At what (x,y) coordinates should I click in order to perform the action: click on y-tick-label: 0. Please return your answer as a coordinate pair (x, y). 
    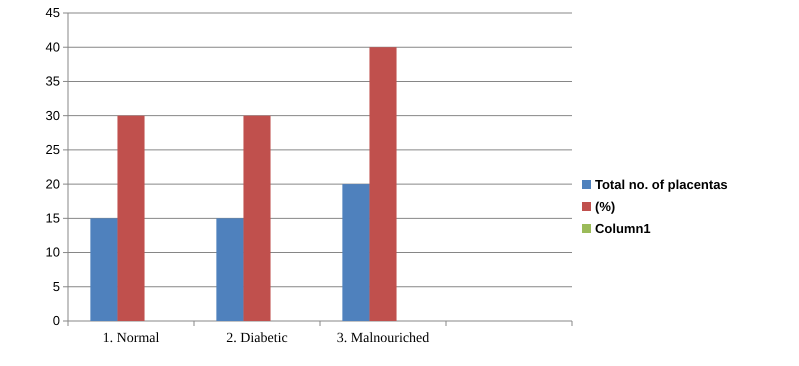
    Looking at the image, I should click on (56, 320).